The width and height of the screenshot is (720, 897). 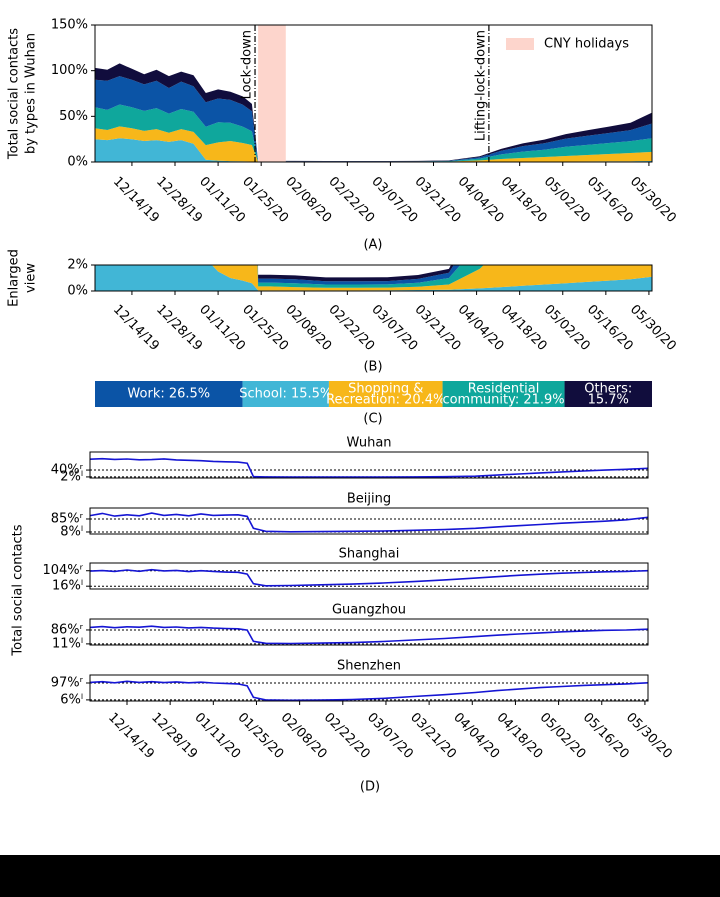 I want to click on y-tick-label: 104%ʳ, so click(x=62, y=570).